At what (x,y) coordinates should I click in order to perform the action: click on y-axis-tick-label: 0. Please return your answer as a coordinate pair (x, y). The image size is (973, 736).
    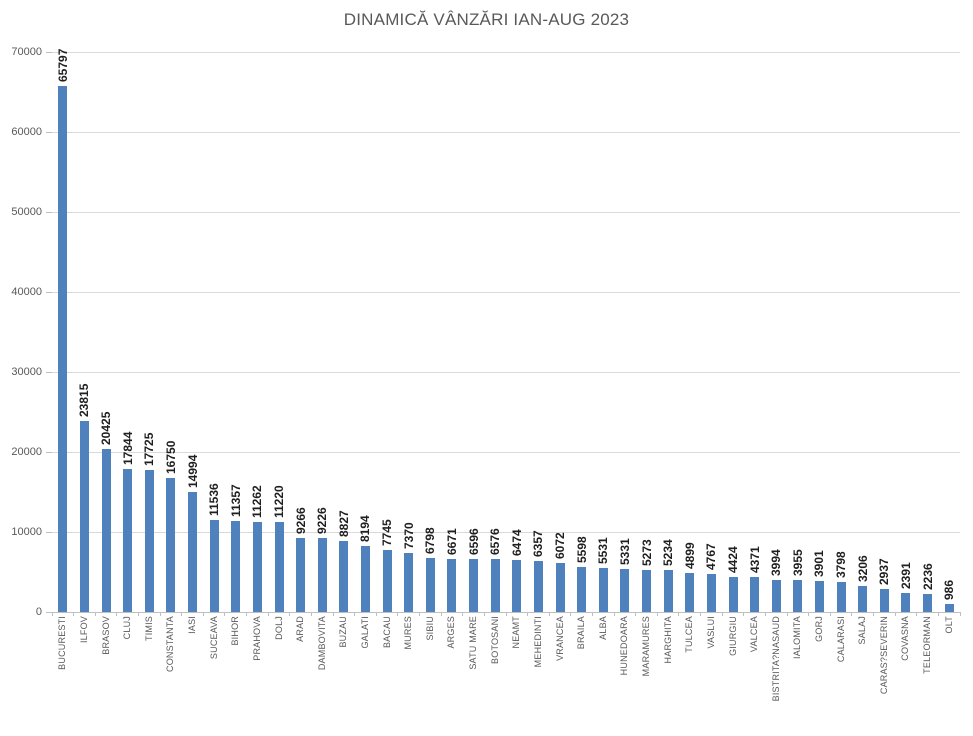
    Looking at the image, I should click on (38, 611).